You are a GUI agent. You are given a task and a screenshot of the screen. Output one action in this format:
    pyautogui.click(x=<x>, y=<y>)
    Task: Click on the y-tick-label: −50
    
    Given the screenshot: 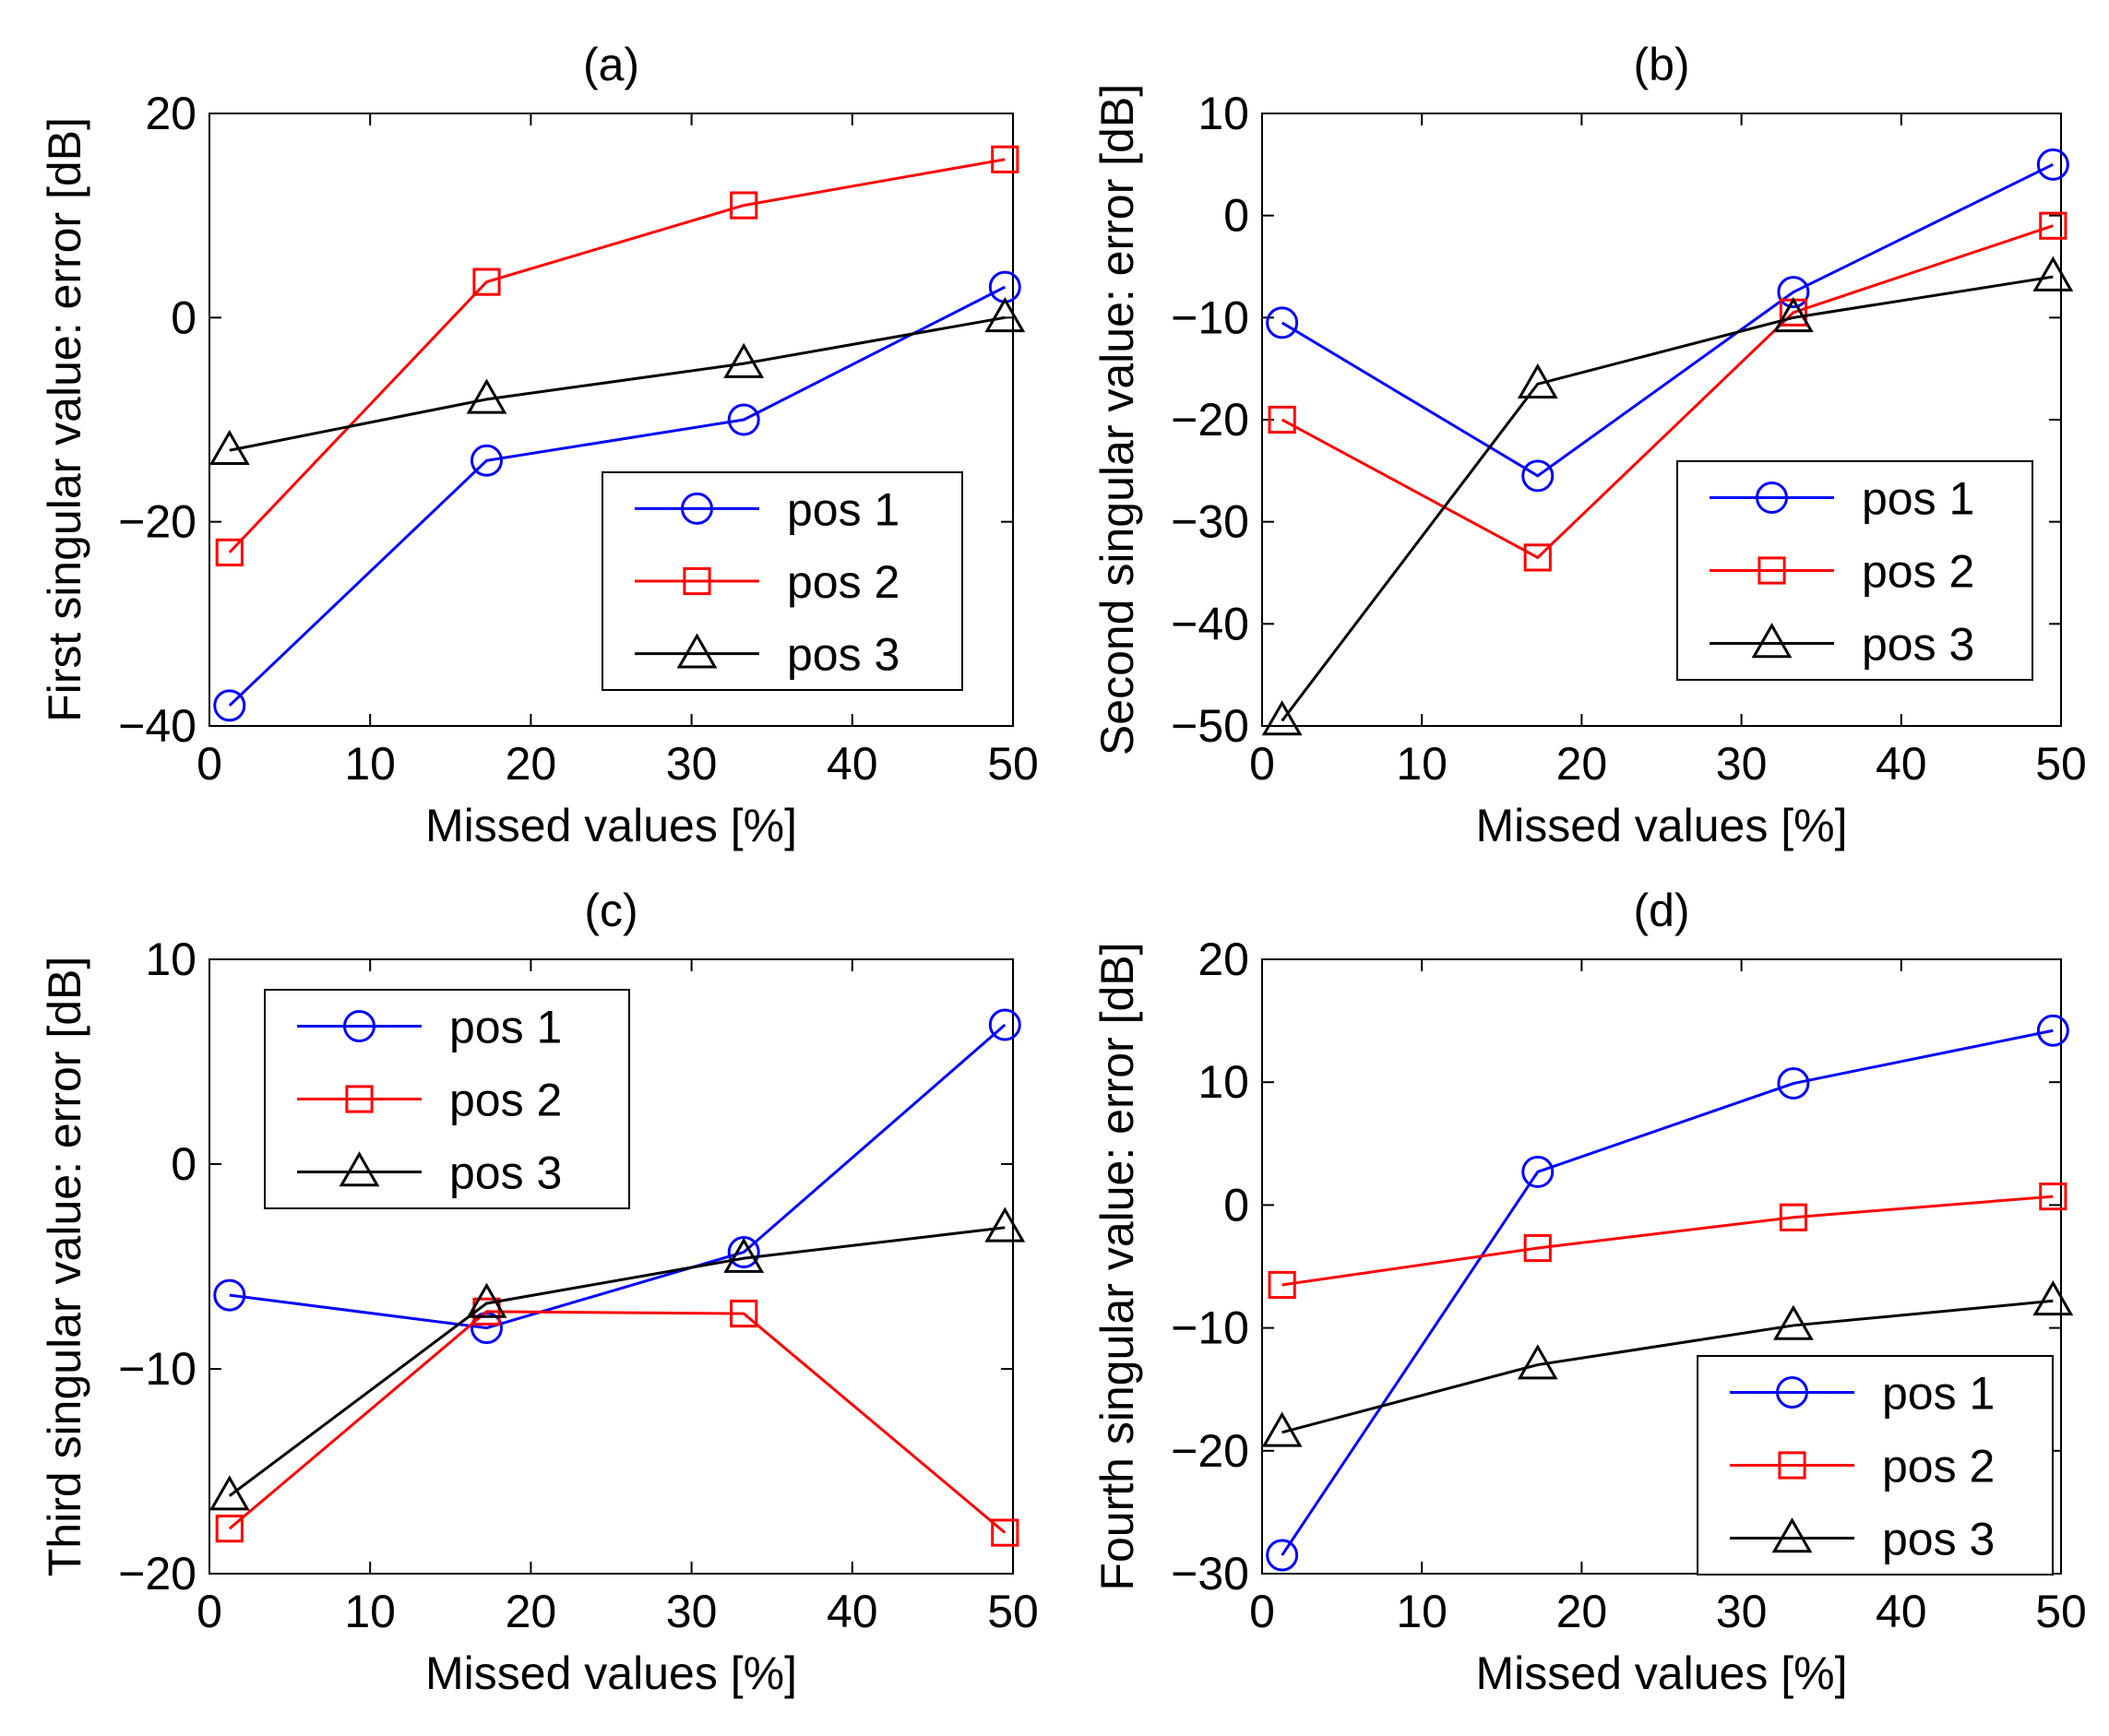 What is the action you would take?
    pyautogui.click(x=1210, y=726)
    